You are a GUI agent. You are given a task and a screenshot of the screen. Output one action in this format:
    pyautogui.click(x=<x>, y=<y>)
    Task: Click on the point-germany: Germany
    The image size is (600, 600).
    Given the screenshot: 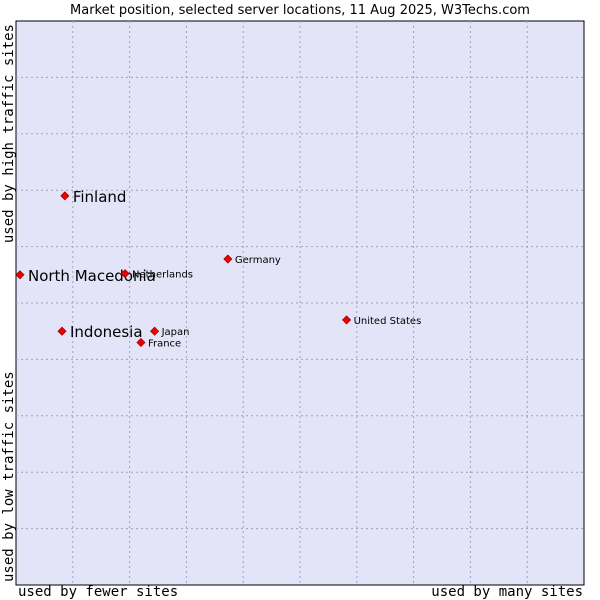 What is the action you would take?
    pyautogui.click(x=252, y=260)
    